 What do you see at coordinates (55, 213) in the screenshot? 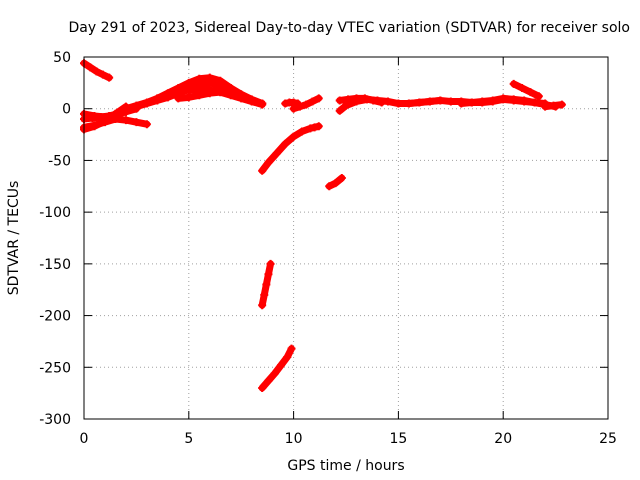
I see `y-tick-label: -100` at bounding box center [55, 213].